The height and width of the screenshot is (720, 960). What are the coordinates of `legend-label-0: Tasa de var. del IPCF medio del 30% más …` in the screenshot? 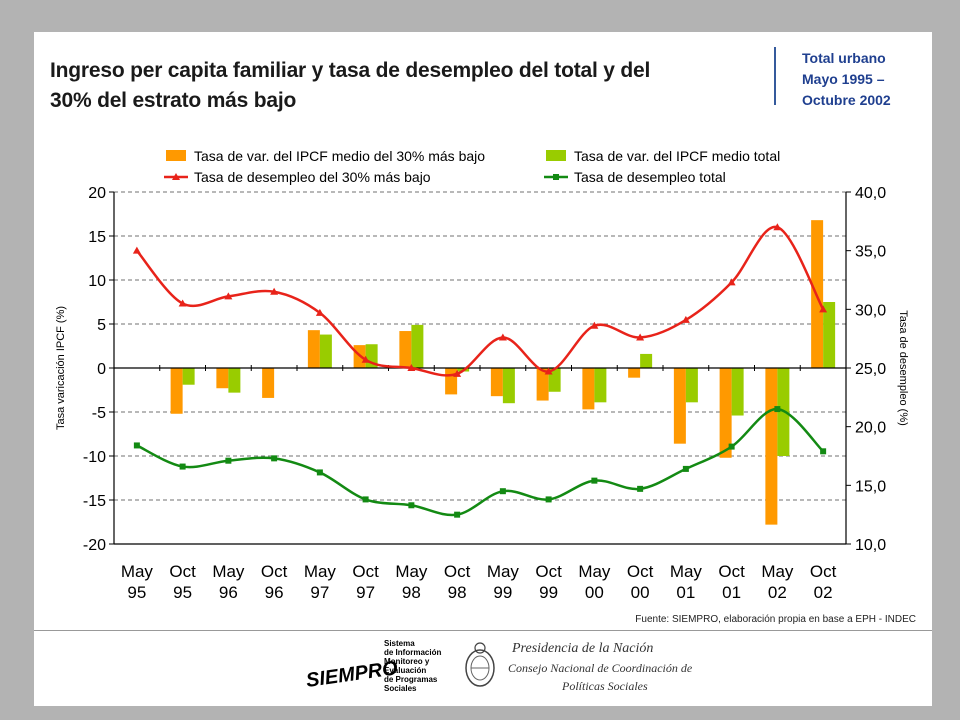 It's located at (339, 156).